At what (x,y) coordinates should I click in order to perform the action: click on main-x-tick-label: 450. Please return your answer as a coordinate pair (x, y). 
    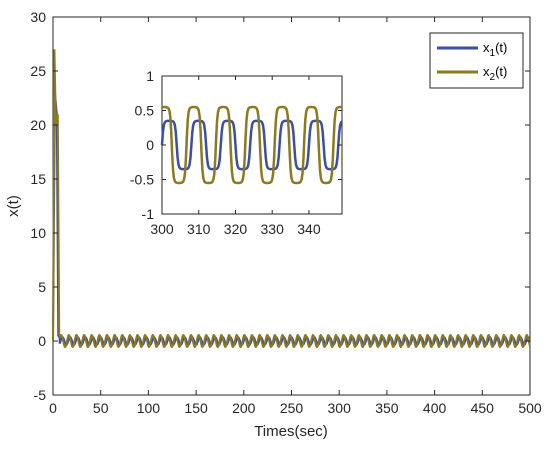
    Looking at the image, I should click on (483, 408).